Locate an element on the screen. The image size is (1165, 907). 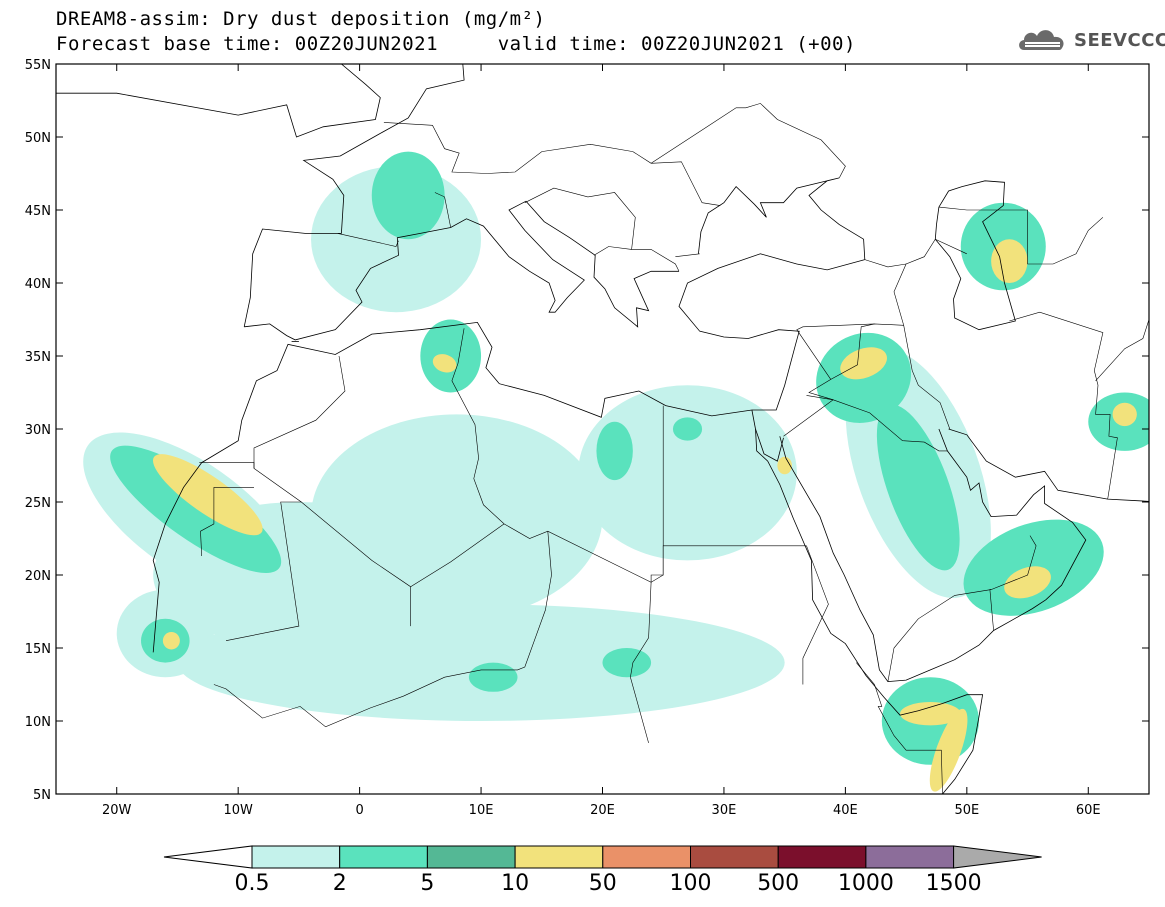
lon-tick-label: 10W is located at coordinates (238, 810).